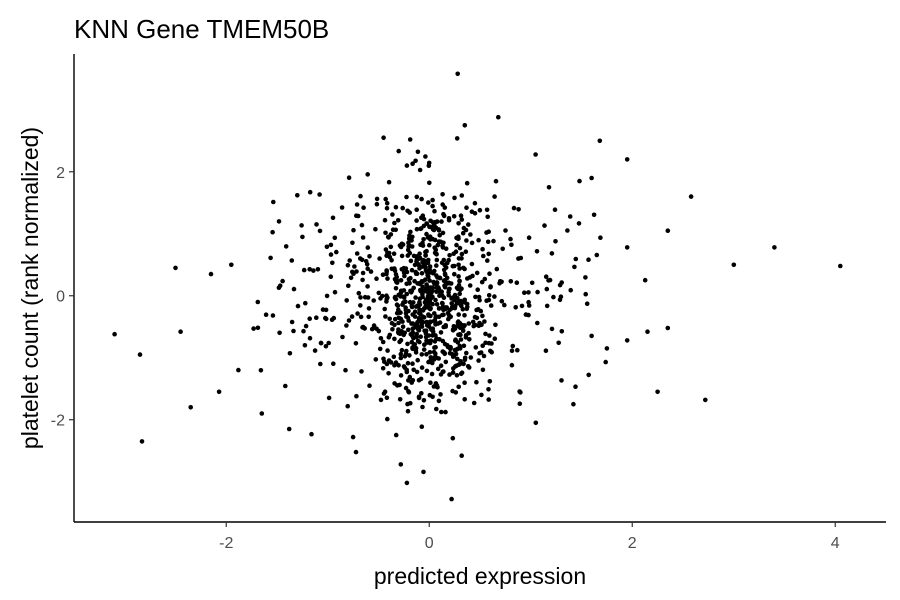 This screenshot has height=600, width=900. What do you see at coordinates (529, 537) in the screenshot?
I see `x-axis-ticks: -2 0 2 4` at bounding box center [529, 537].